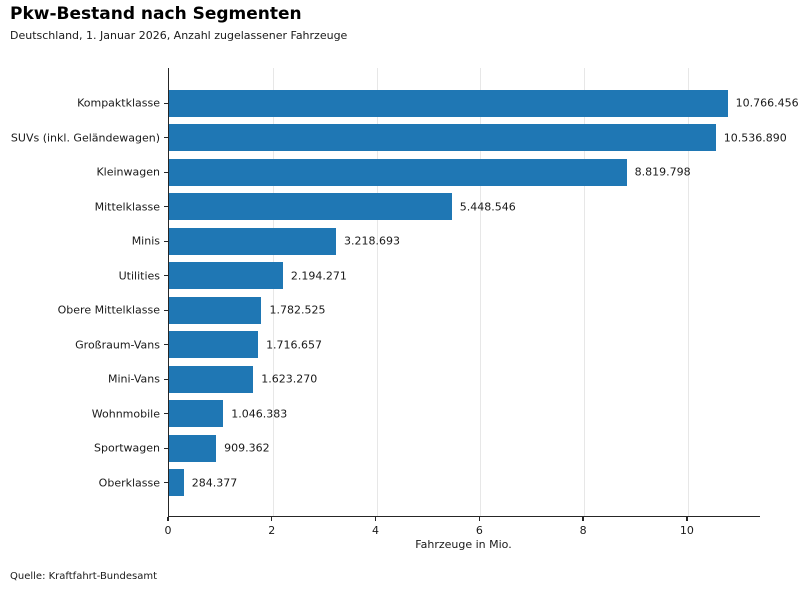 The width and height of the screenshot is (800, 600). What do you see at coordinates (372, 241) in the screenshot?
I see `value-label: 3.218.693` at bounding box center [372, 241].